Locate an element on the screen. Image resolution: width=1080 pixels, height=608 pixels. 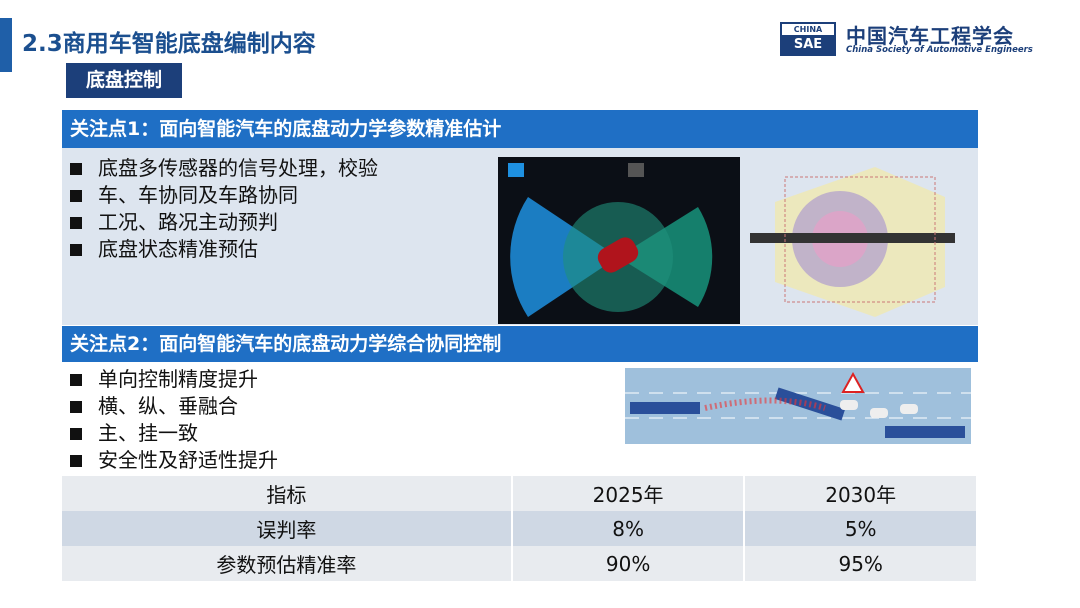
table-cell: 8% is located at coordinates (628, 528).